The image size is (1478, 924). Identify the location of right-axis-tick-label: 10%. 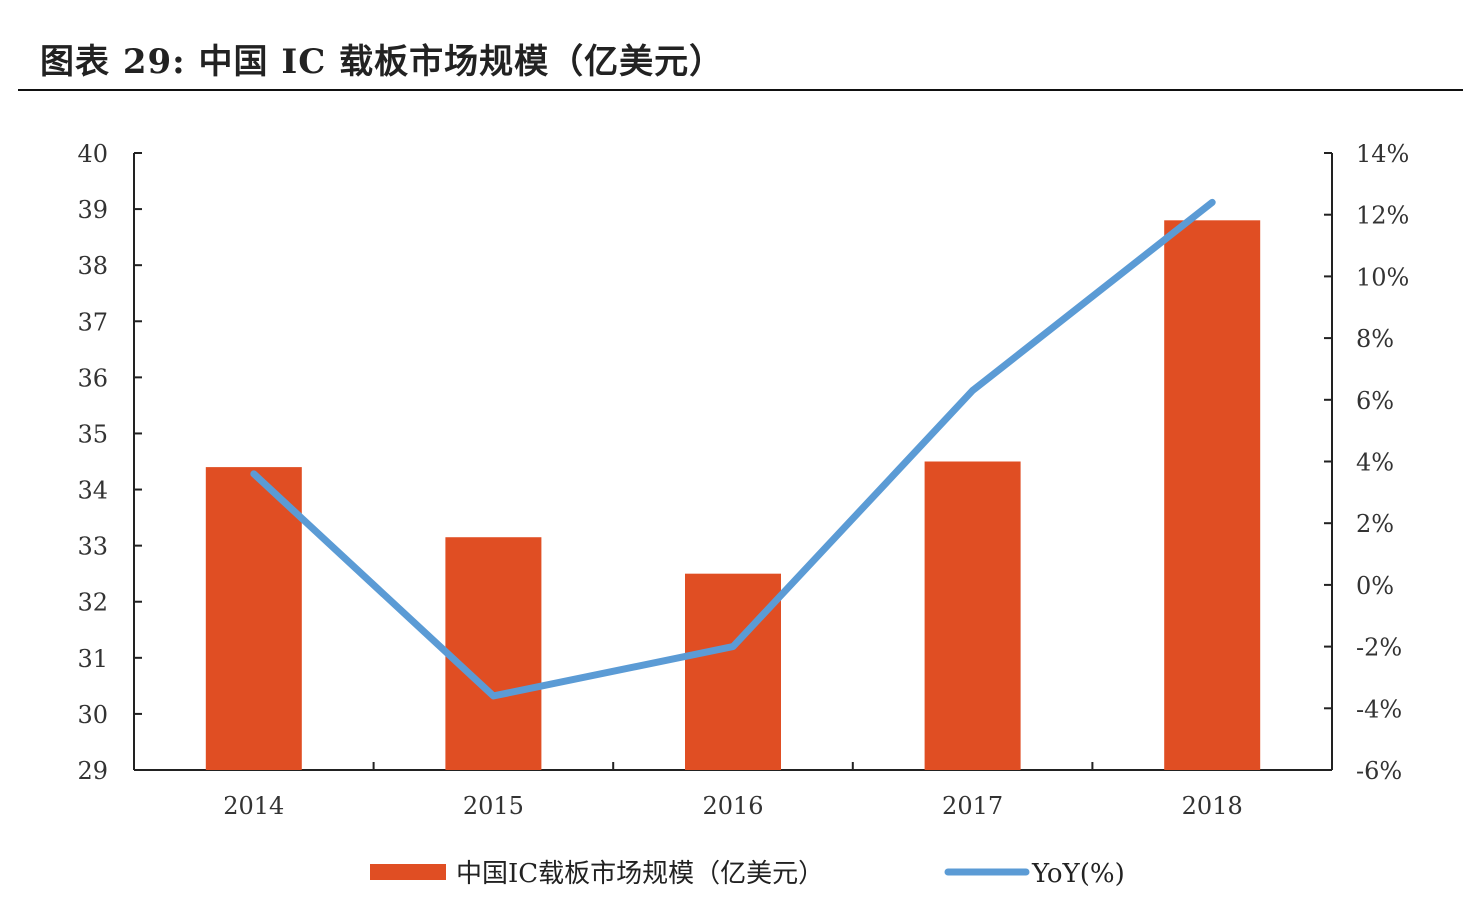
(1382, 277).